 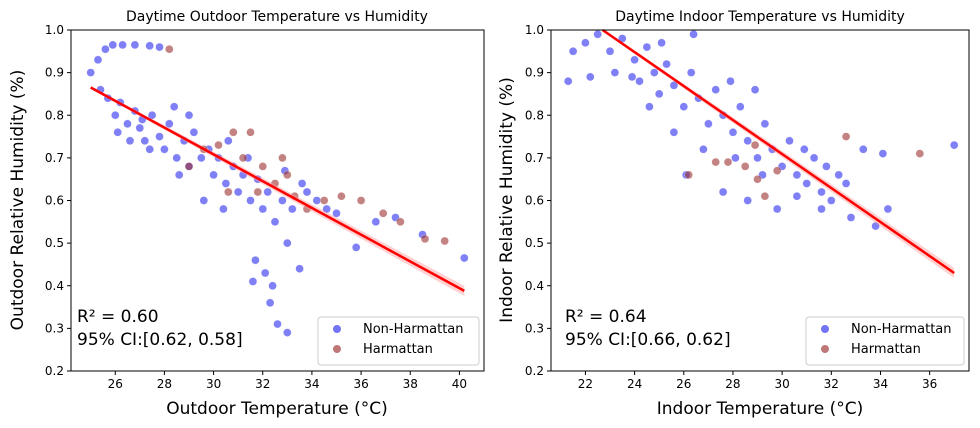 I want to click on outdoor-legend-label-harmattan: Harmattan, so click(x=398, y=349).